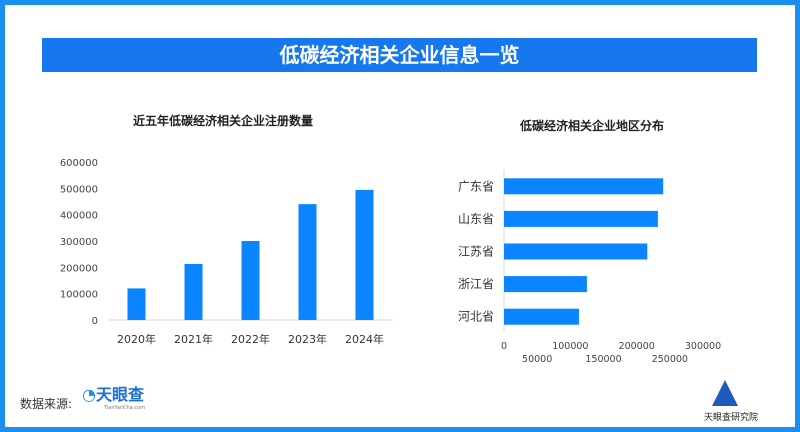 The height and width of the screenshot is (432, 800). What do you see at coordinates (476, 219) in the screenshot?
I see `y-tick-label: 山东省` at bounding box center [476, 219].